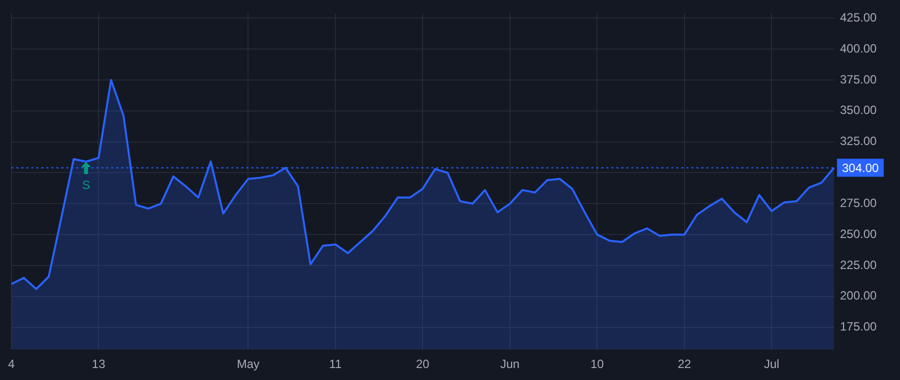 The image size is (900, 380). Describe the element at coordinates (859, 327) in the screenshot. I see `y-tick-label: 175.00` at that location.